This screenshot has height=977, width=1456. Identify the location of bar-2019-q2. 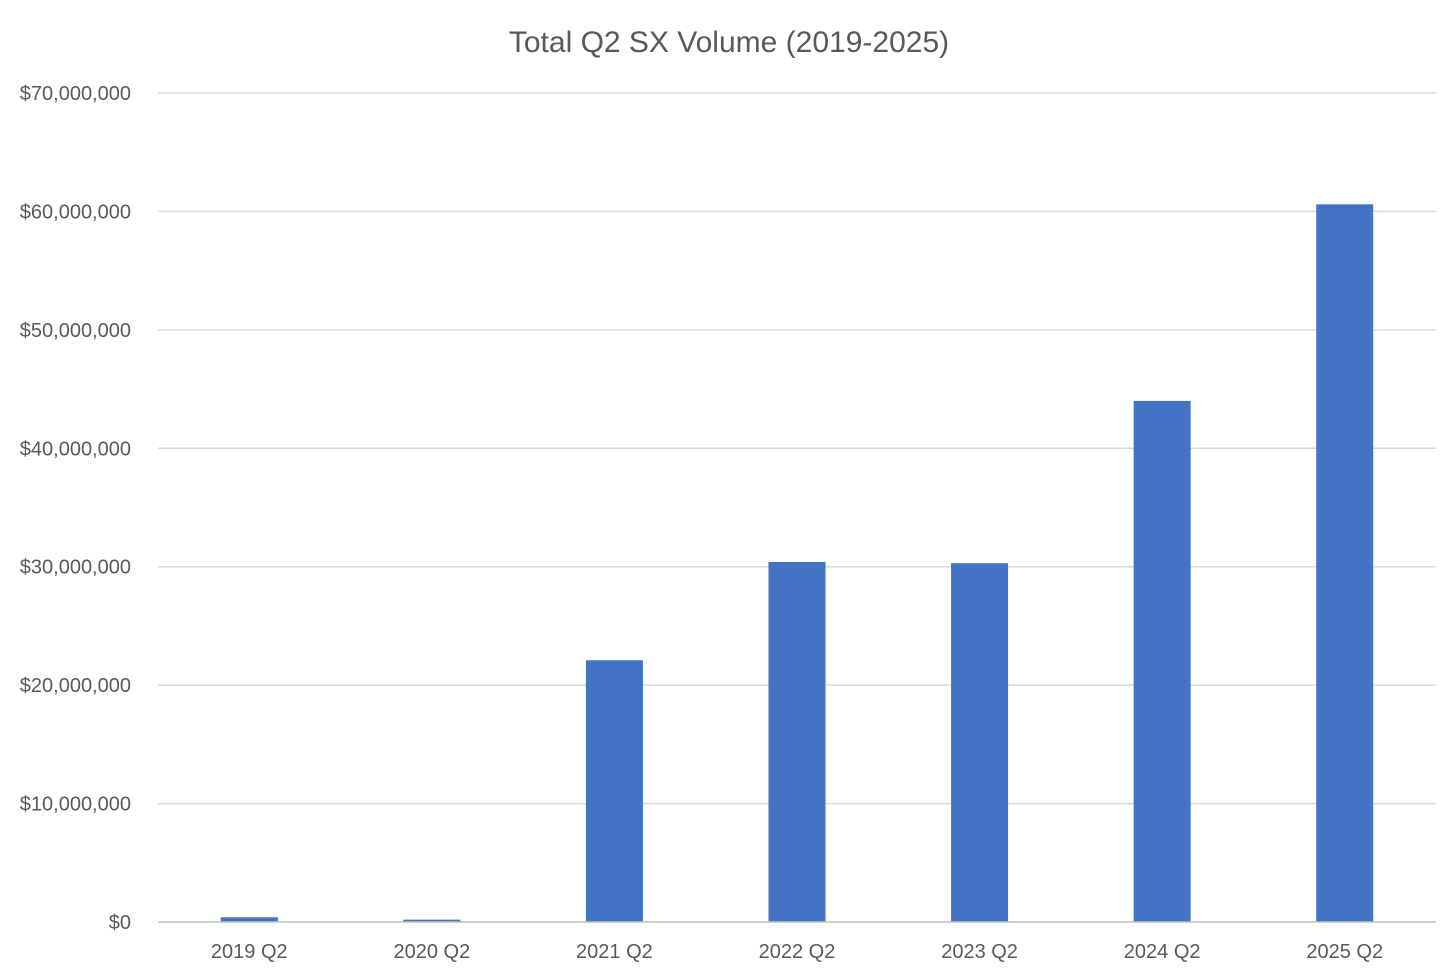
(249, 919).